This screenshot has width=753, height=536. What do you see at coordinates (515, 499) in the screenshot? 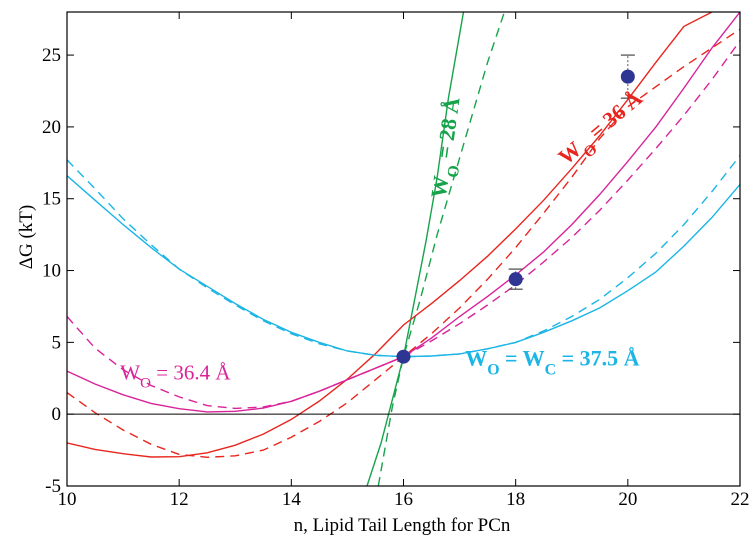
I see `x-tick-label: 18` at bounding box center [515, 499].